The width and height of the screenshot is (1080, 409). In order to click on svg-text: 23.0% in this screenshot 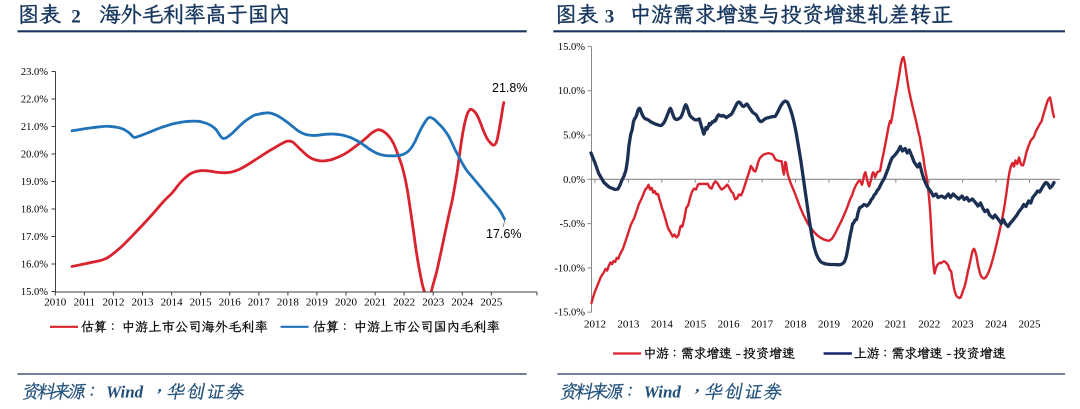, I will do `click(34, 72)`.